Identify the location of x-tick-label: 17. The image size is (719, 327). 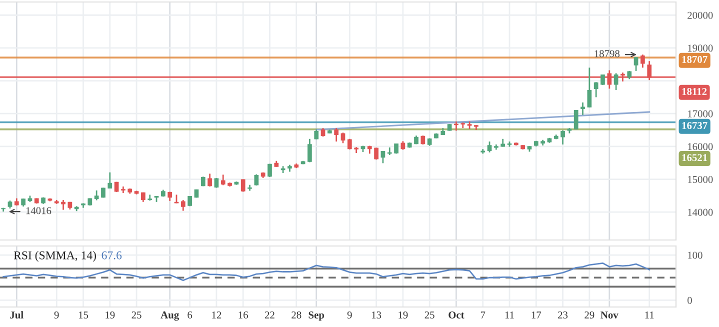
(537, 315).